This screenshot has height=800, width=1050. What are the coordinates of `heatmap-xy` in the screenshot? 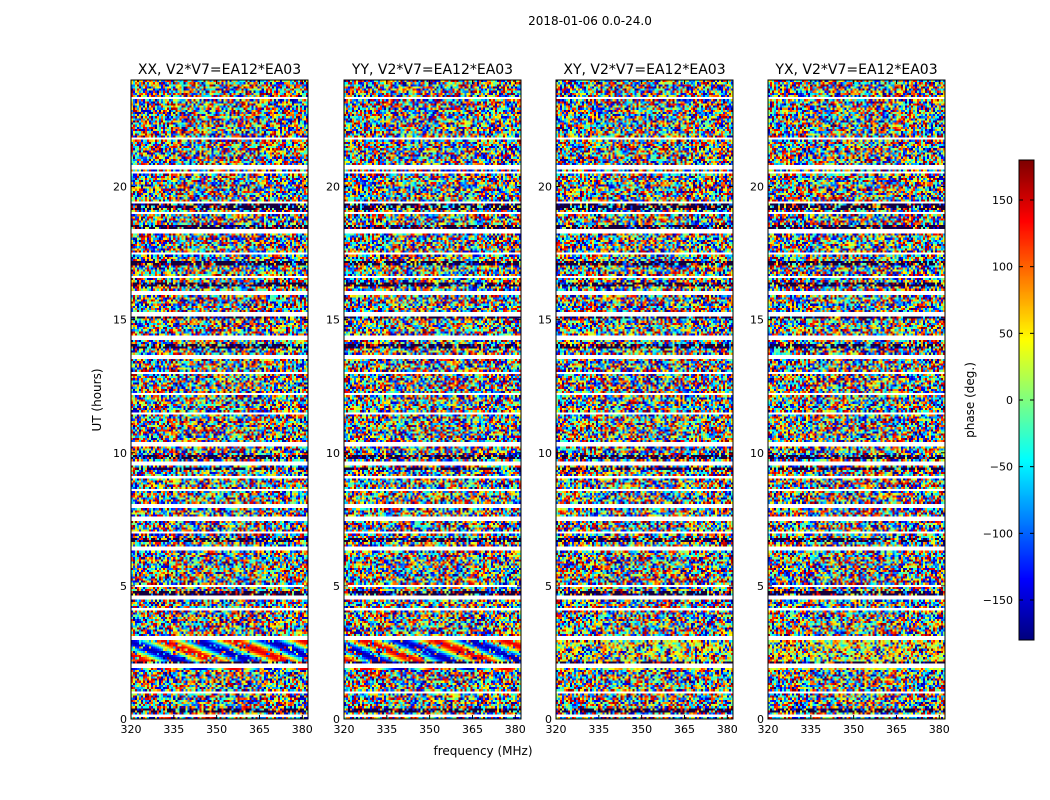 It's located at (644, 399).